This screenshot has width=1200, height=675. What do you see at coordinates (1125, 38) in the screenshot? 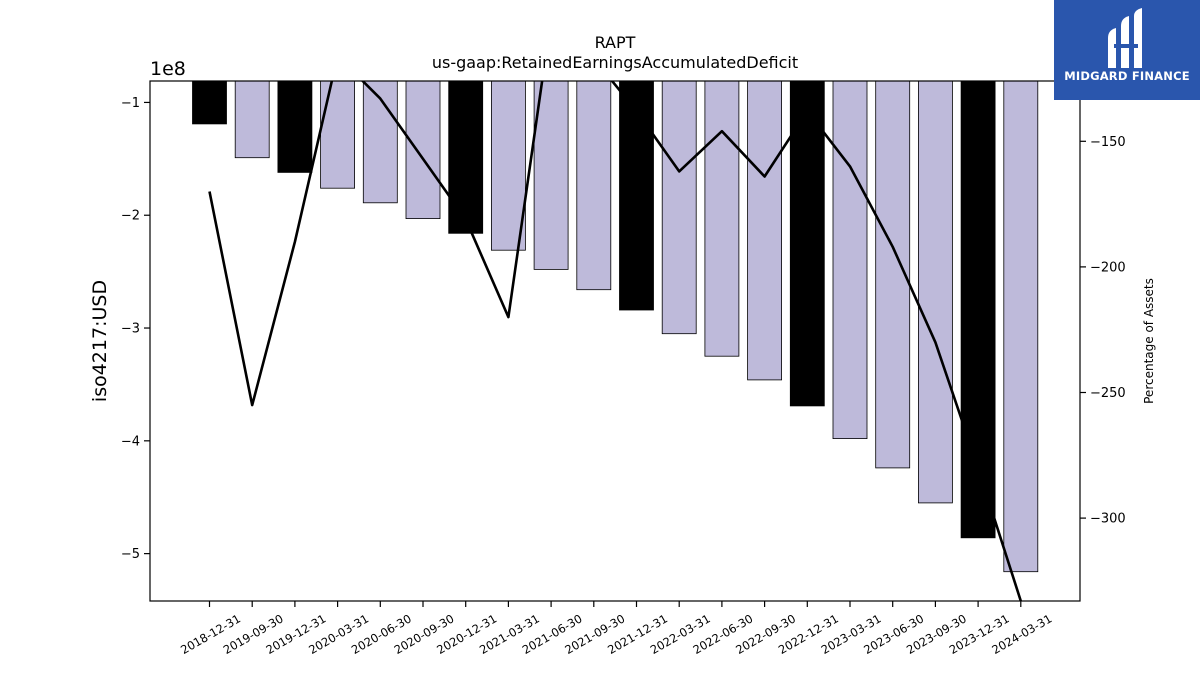
I see `logo-mark-icon` at bounding box center [1125, 38].